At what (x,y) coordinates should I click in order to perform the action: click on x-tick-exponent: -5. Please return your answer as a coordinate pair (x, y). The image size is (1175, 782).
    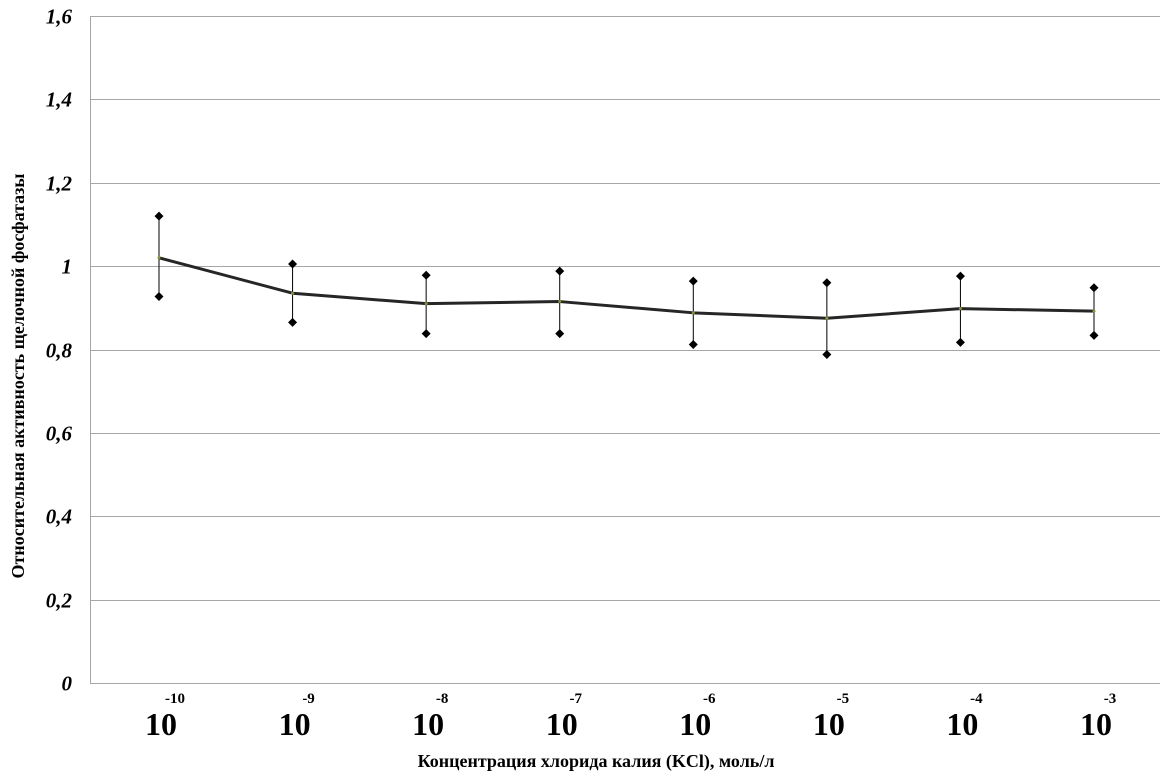
    Looking at the image, I should click on (843, 699).